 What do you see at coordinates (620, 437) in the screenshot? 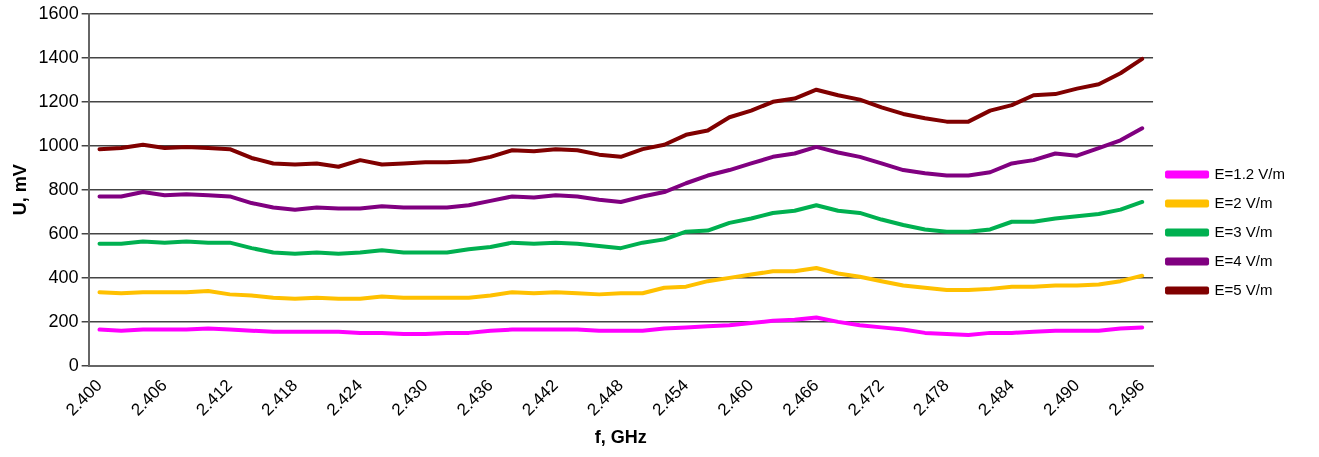
I see `x-axis-title: f, GHz` at bounding box center [620, 437].